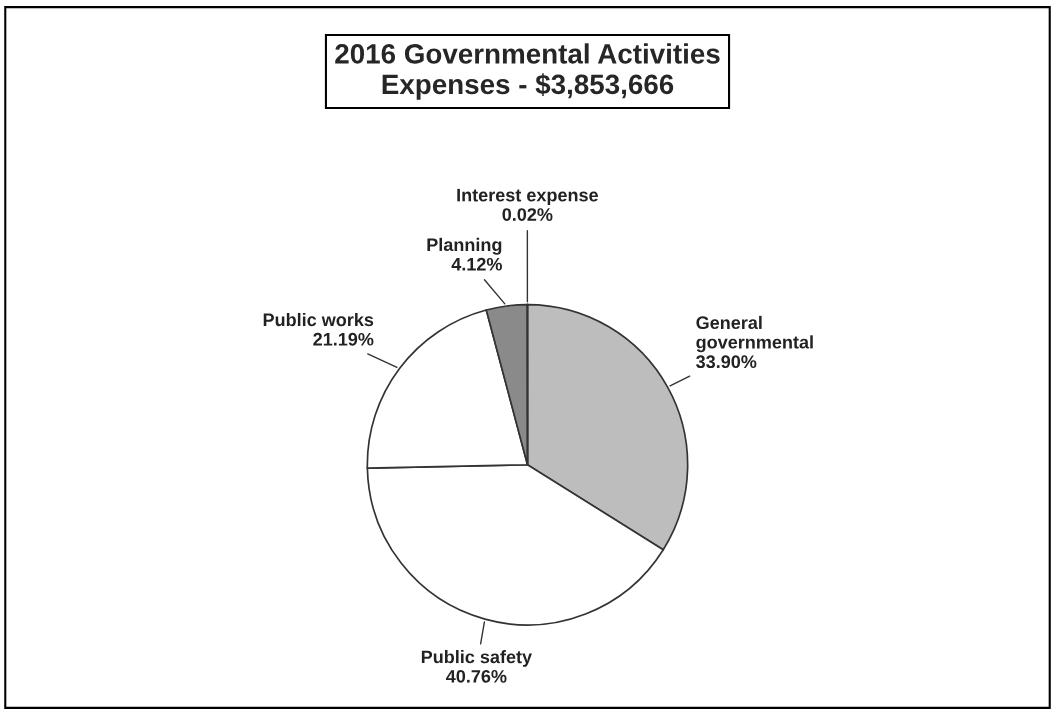  I want to click on data-label: 0.02%, so click(527, 214).